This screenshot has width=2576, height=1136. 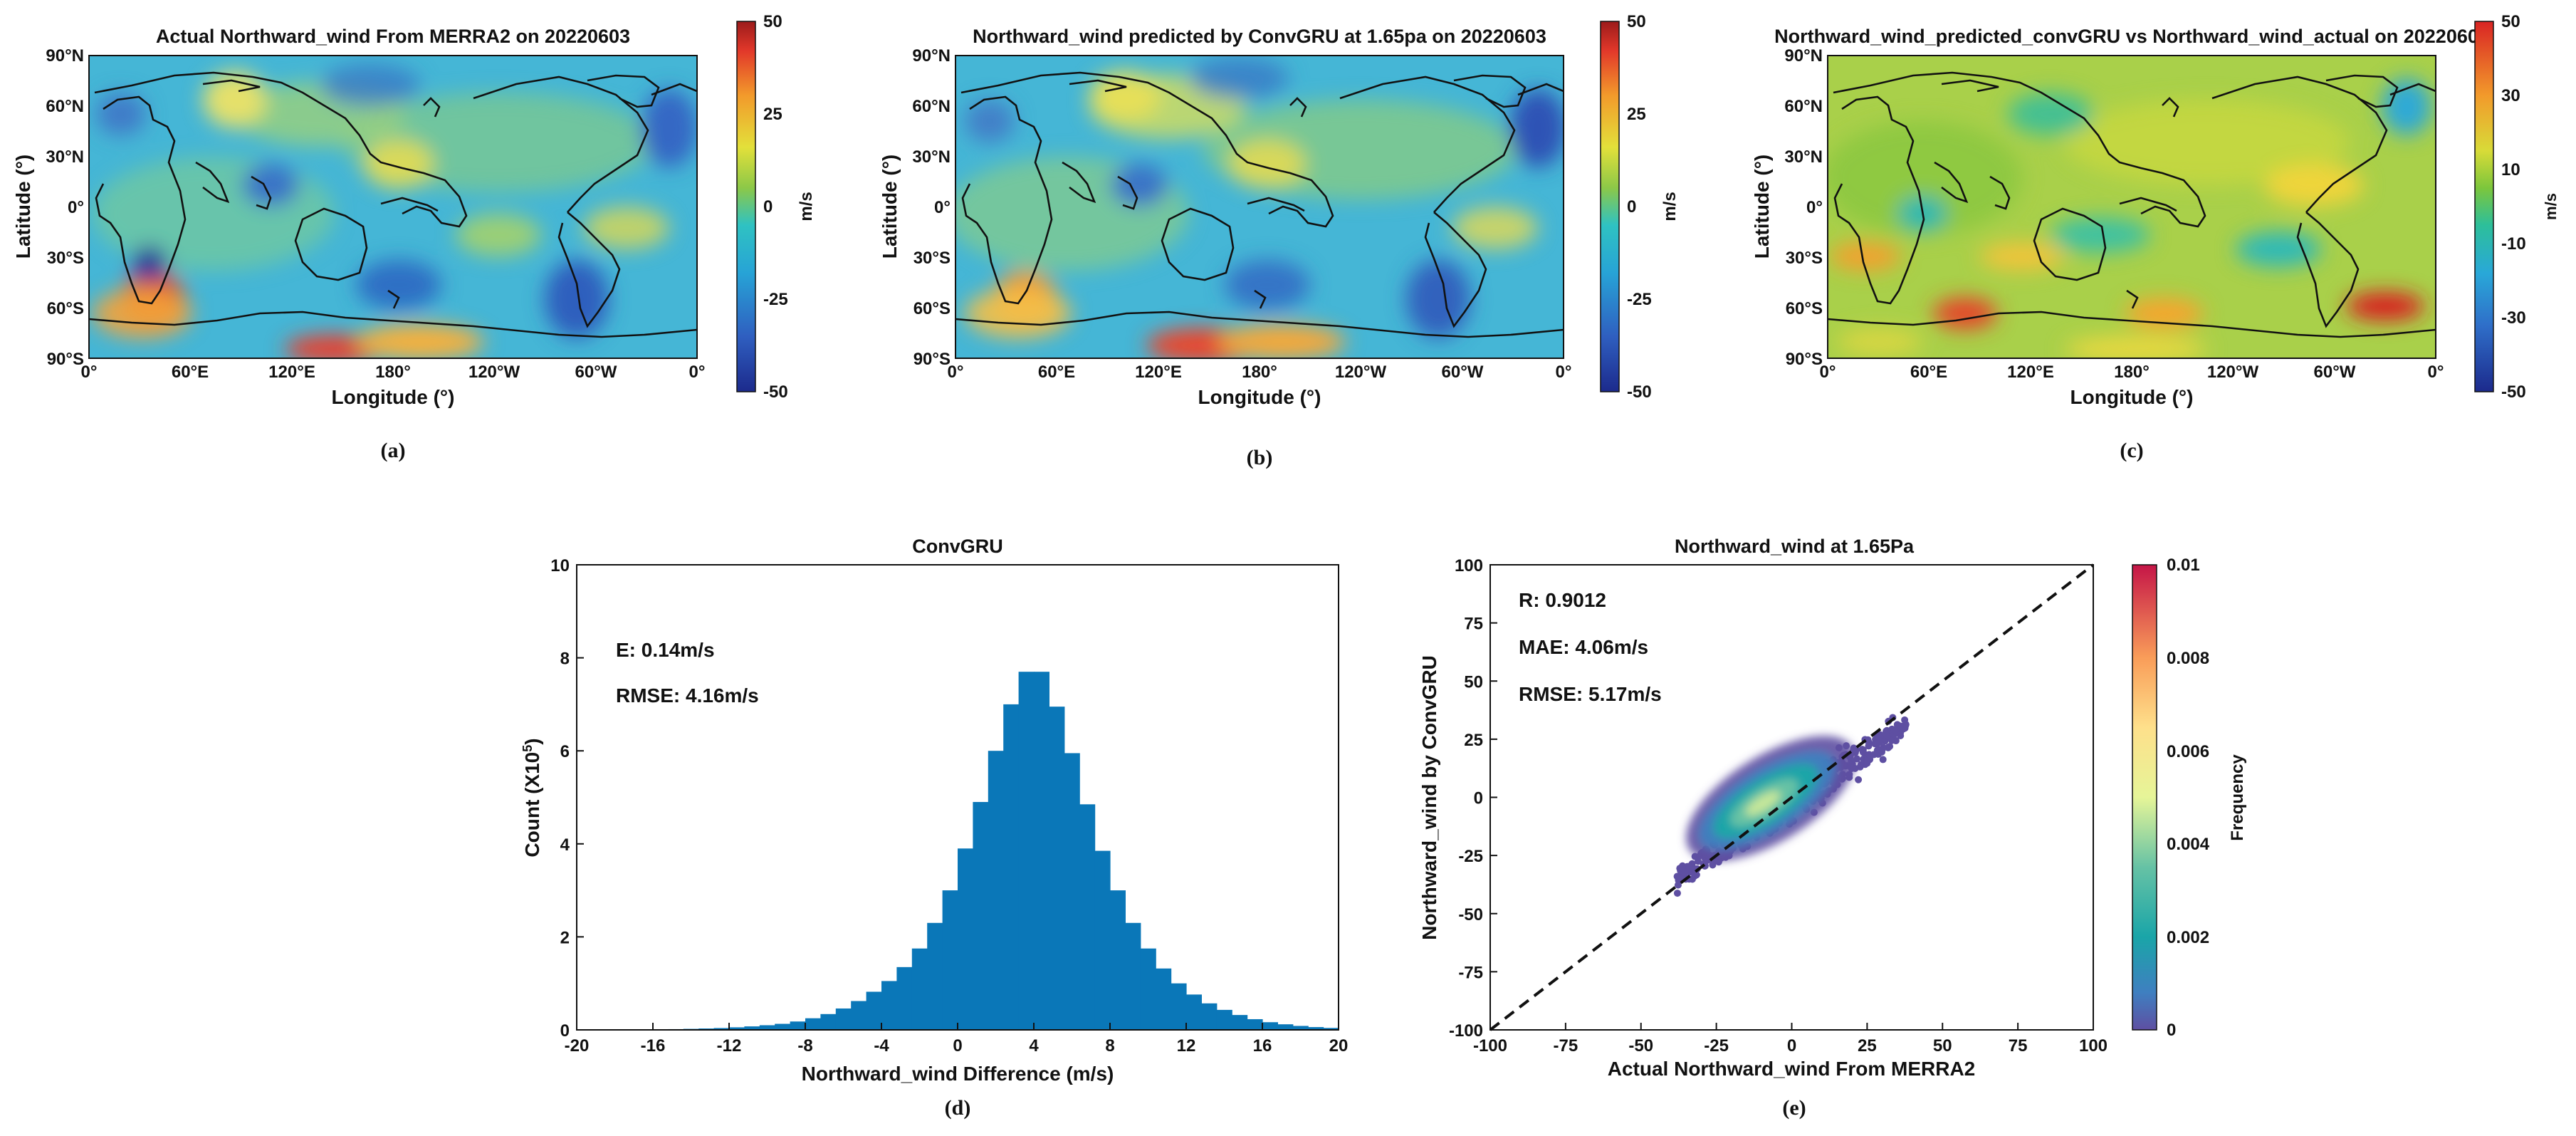 What do you see at coordinates (560, 566) in the screenshot?
I see `panel-d-ytick-label: 10` at bounding box center [560, 566].